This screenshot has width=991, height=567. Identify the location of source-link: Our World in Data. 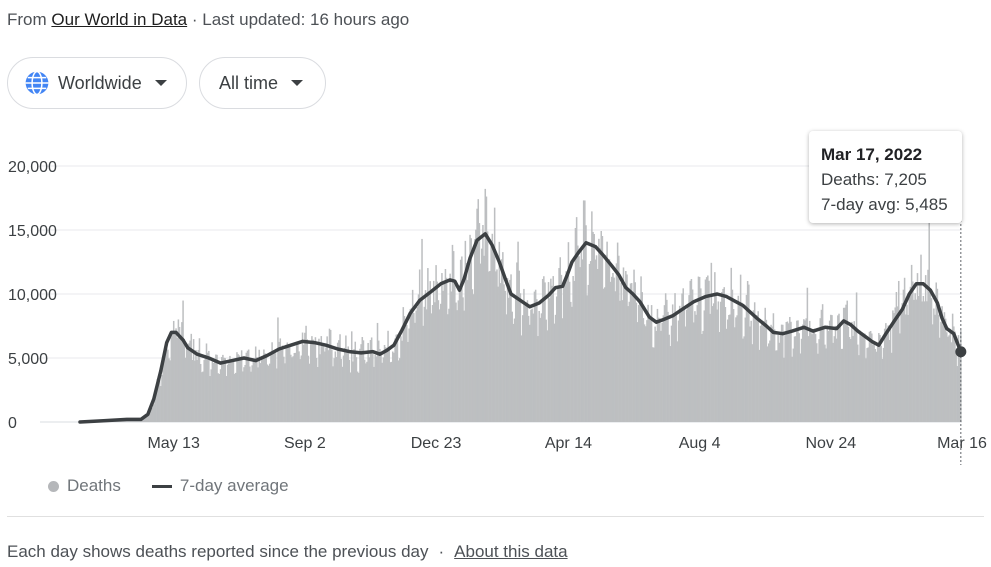
(119, 19).